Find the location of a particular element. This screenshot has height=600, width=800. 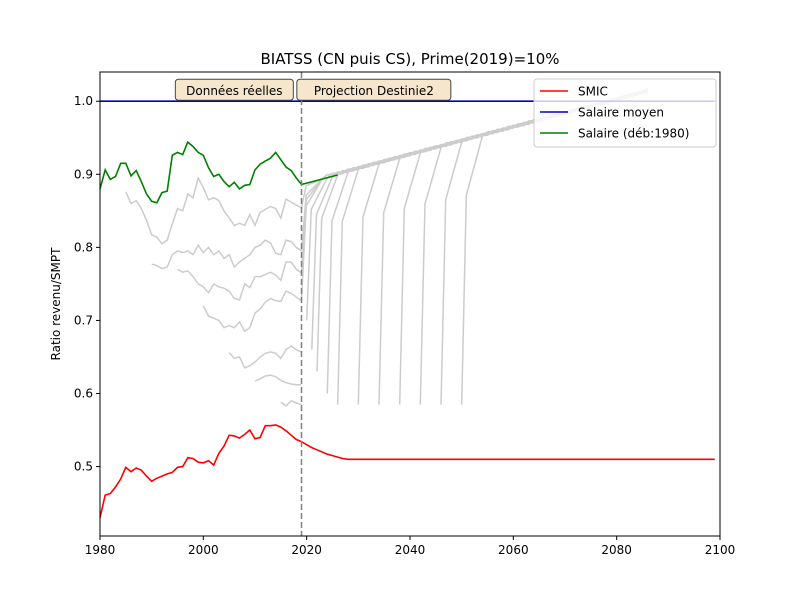

annotations: Données réelles Projection Destinie2 is located at coordinates (313, 89).